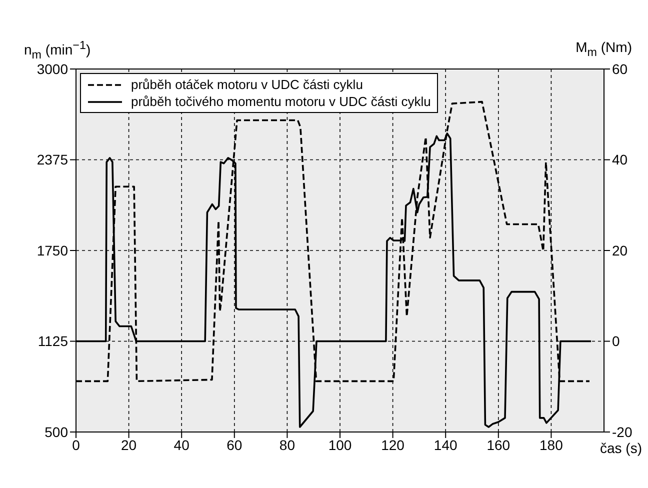 This screenshot has width=648, height=488. Describe the element at coordinates (604, 49) in the screenshot. I see `y2-axis-title: M$_{m}$ (Nm)` at that location.